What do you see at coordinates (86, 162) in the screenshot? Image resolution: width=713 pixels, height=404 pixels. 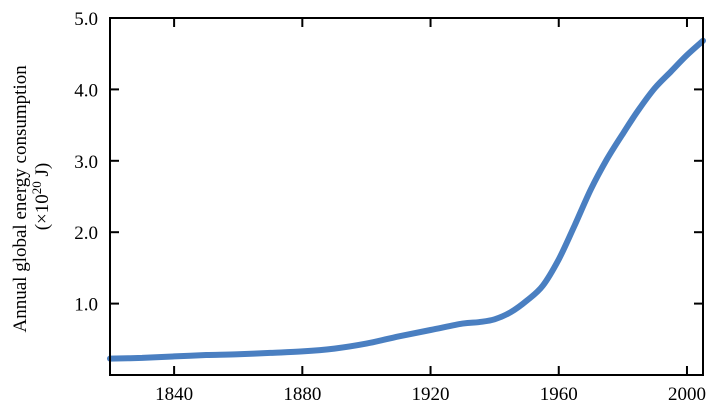 I see `y-tick-label-3.0: 3.0` at bounding box center [86, 162].